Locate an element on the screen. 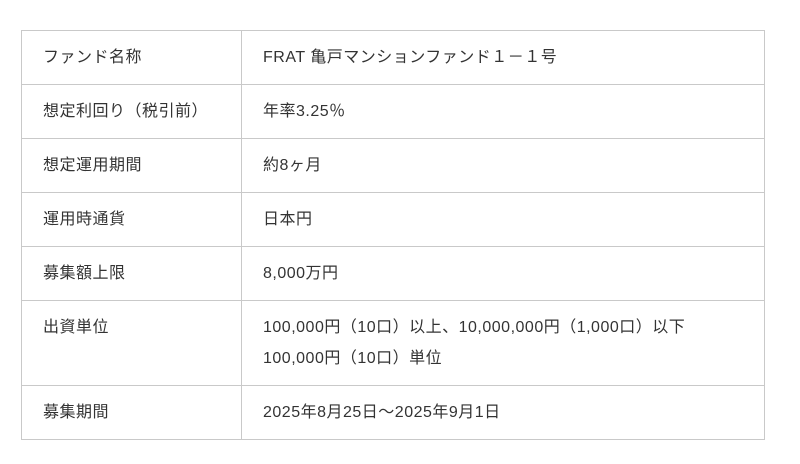 The height and width of the screenshot is (464, 800). row-label: 想定利回り（税引前） is located at coordinates (131, 111).